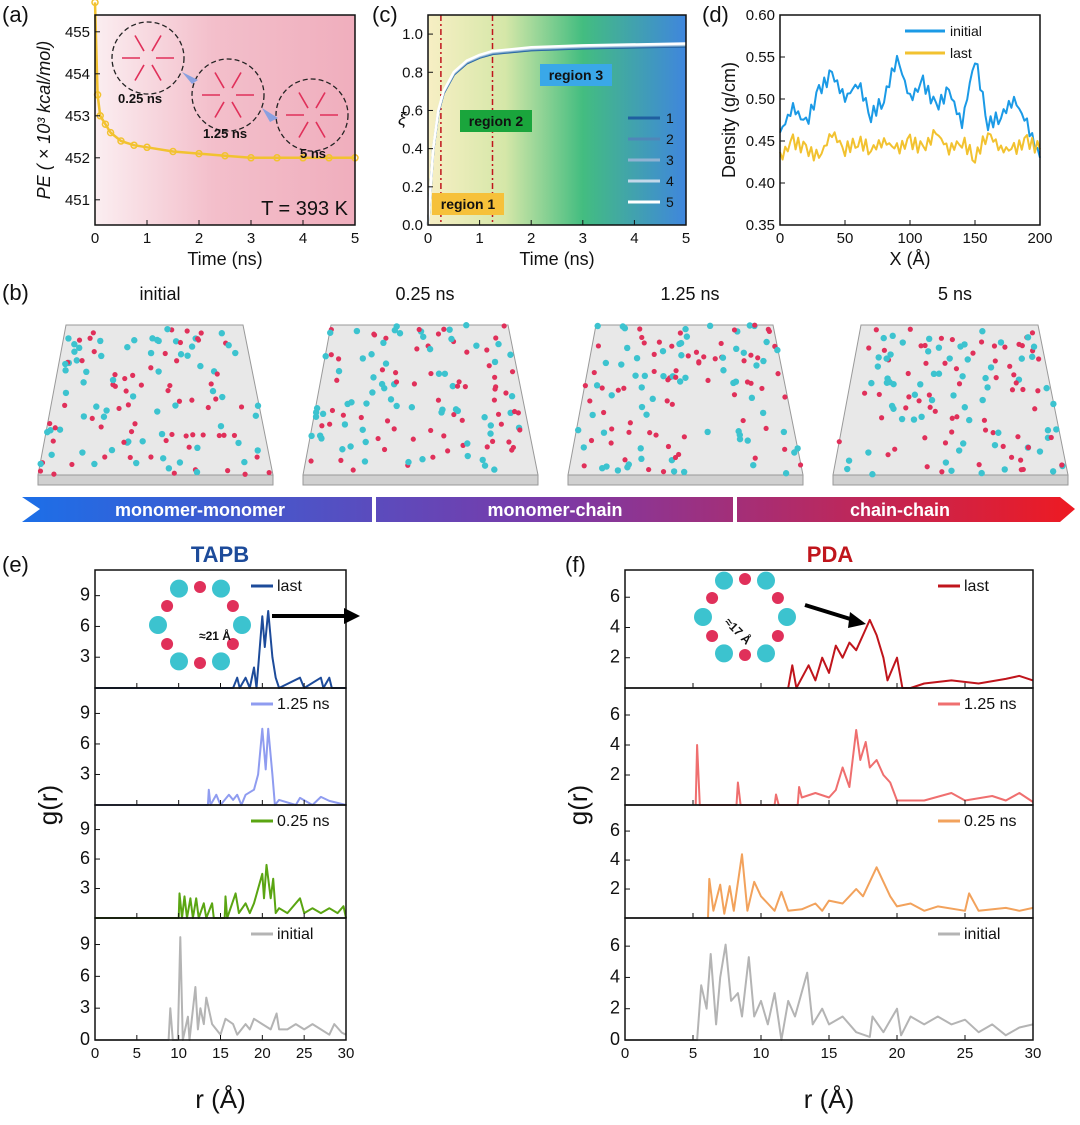 This screenshot has height=1125, width=1080. What do you see at coordinates (346, 1053) in the screenshot?
I see `x-tick-label: 30` at bounding box center [346, 1053].